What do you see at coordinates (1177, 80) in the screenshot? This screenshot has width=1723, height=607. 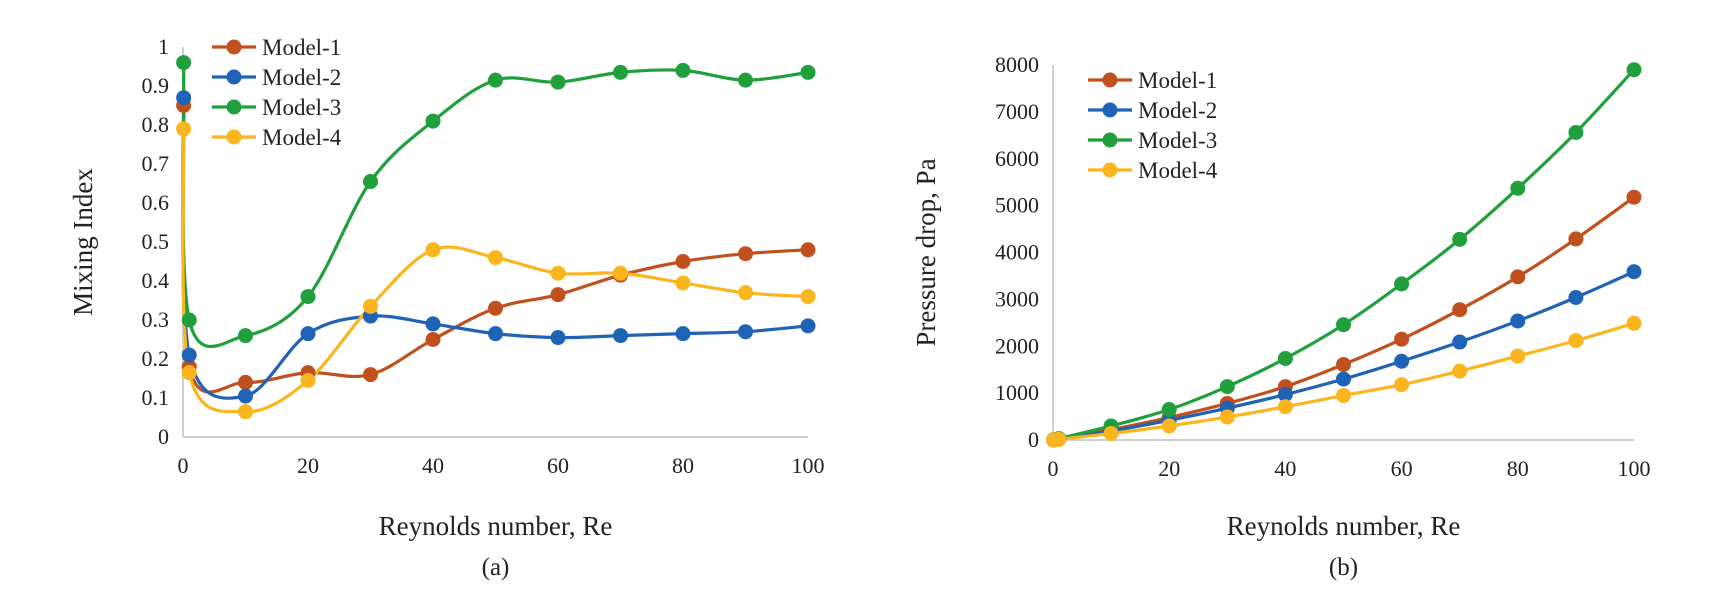 I see `legend-label: Model-1` at bounding box center [1177, 80].